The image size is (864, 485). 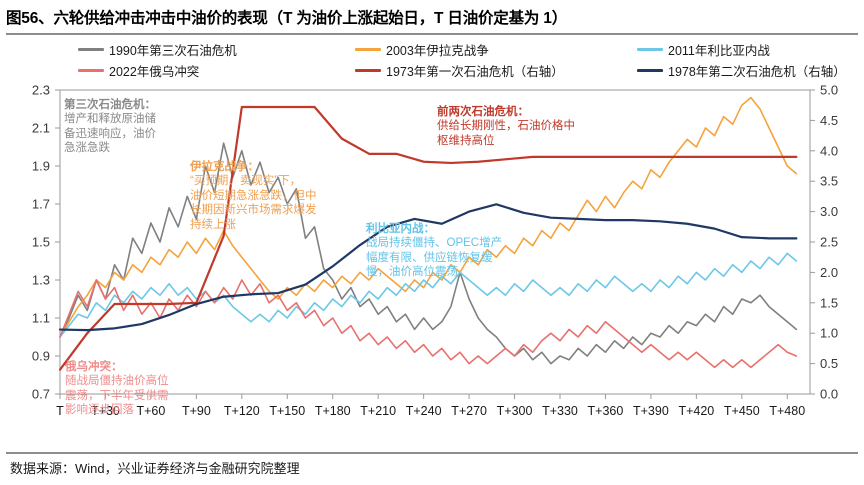 What do you see at coordinates (41, 280) in the screenshot?
I see `left-axis-tick-label: 1.3` at bounding box center [41, 280].